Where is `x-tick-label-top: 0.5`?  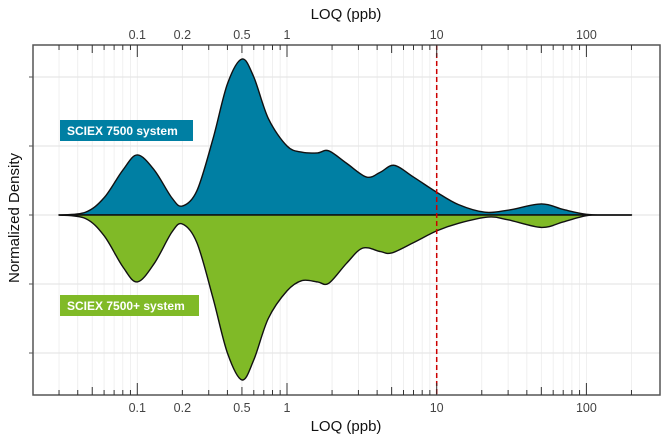
x-tick-label-top: 0.5 is located at coordinates (241, 35).